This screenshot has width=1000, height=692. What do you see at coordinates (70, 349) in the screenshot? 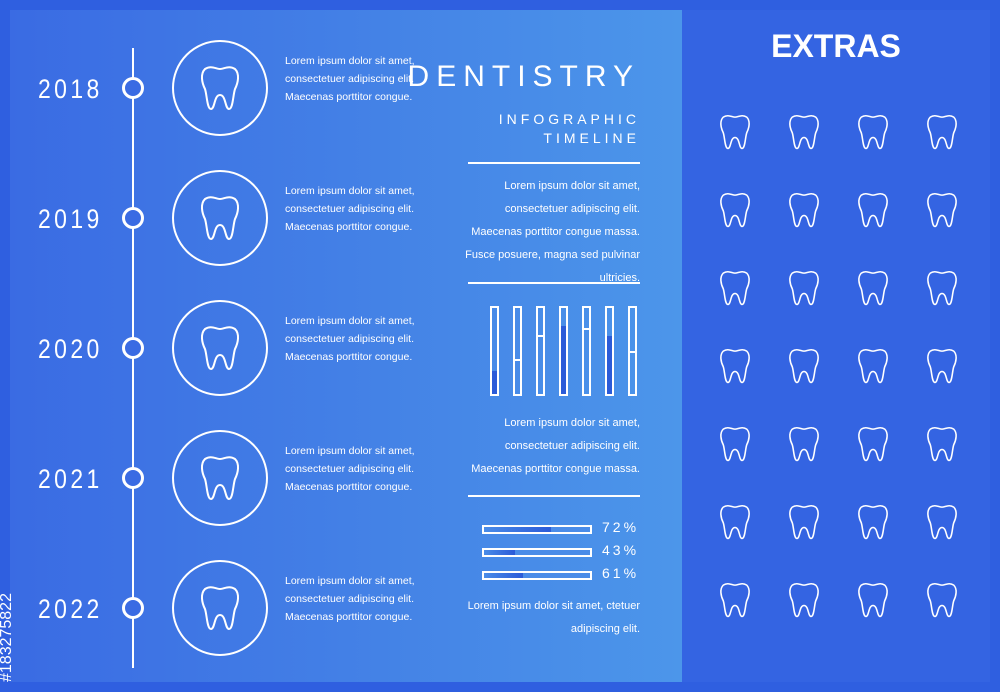
I see `year-label: 2020` at bounding box center [70, 349].